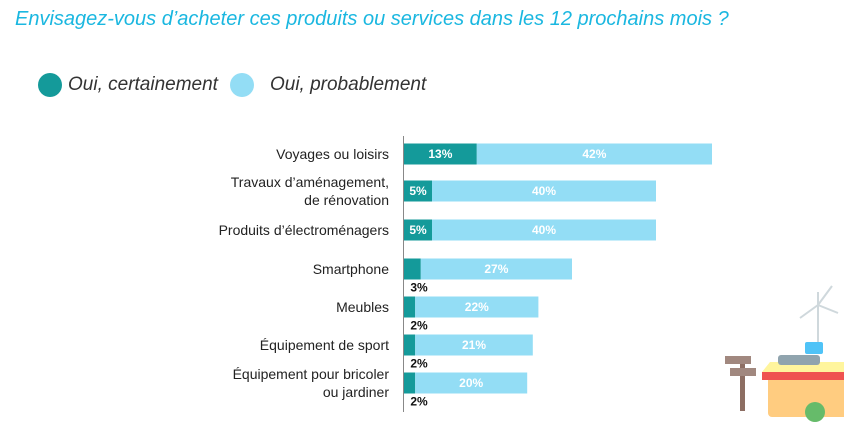 This screenshot has height=423, width=844. I want to click on category-label: Voyages ou loisirs, so click(332, 154).